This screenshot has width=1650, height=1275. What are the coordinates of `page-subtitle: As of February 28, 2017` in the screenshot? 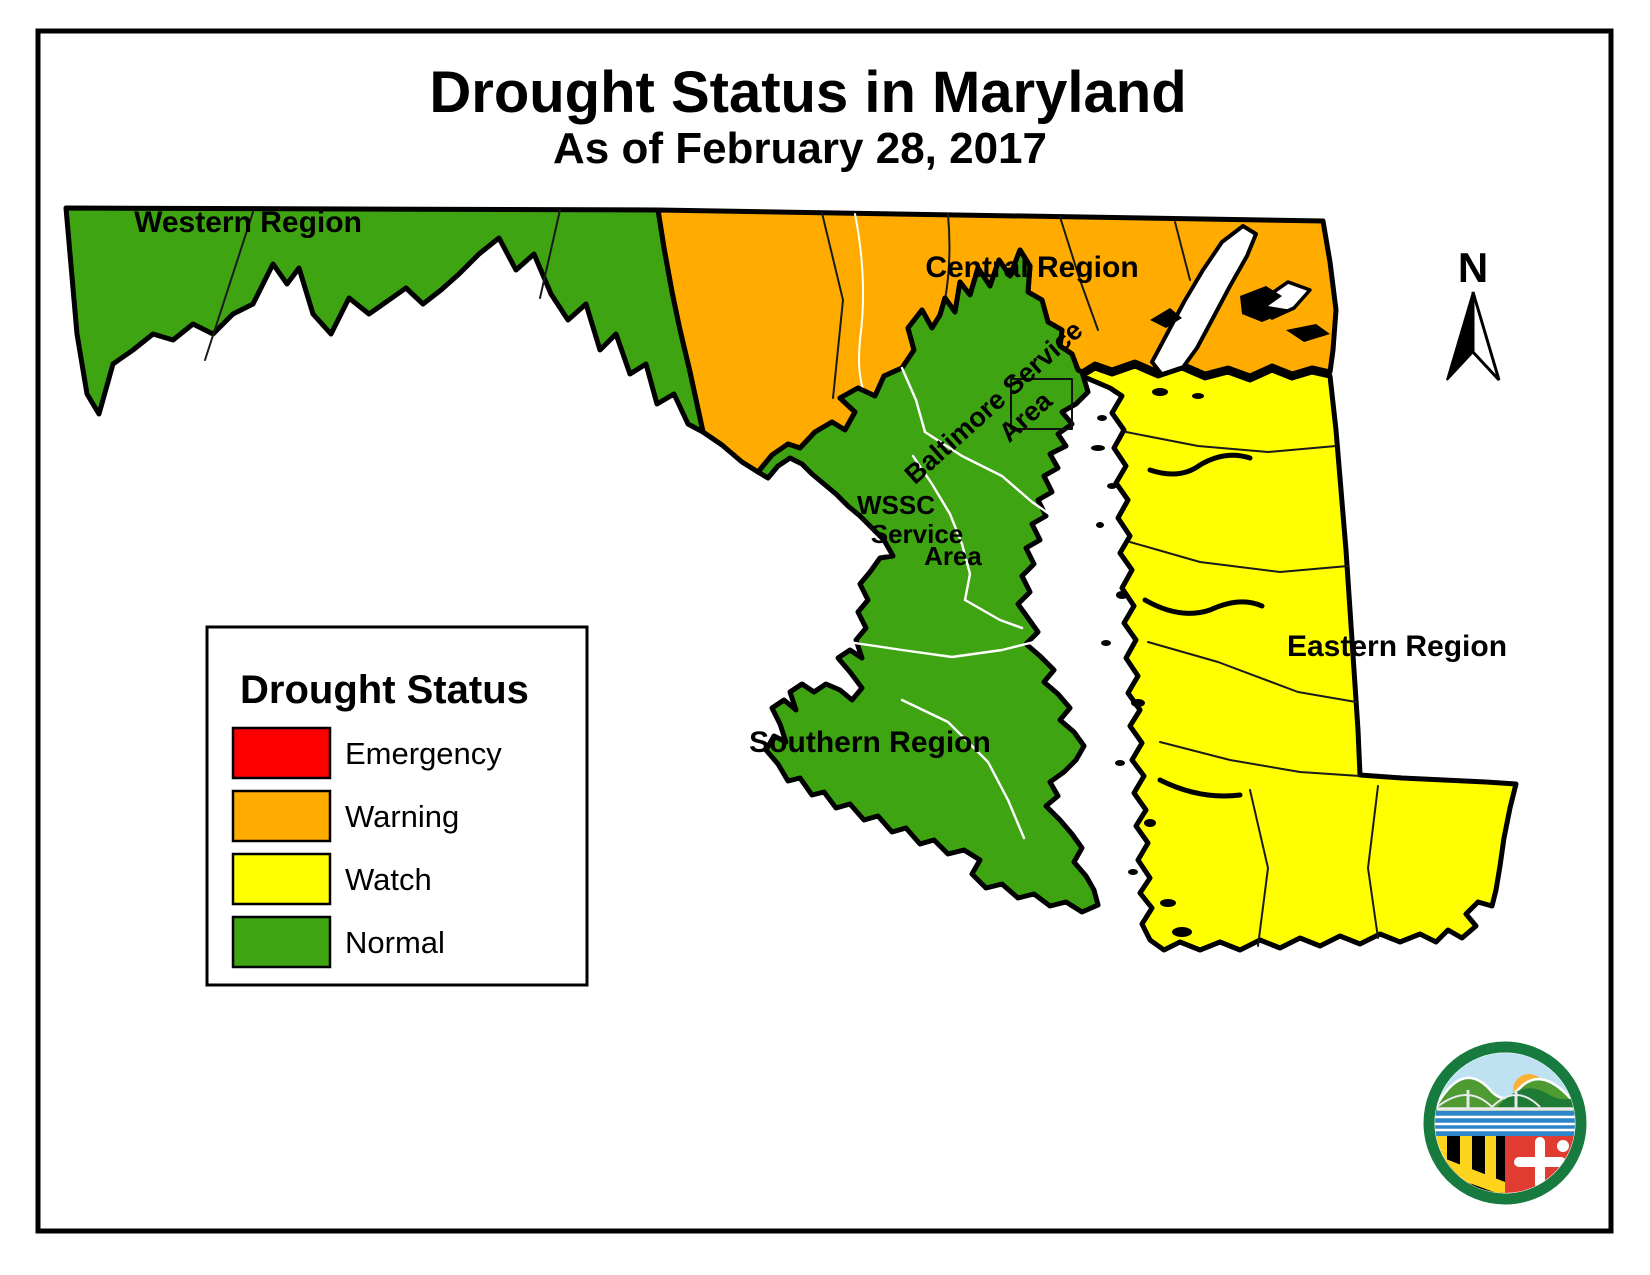 It's located at (800, 148).